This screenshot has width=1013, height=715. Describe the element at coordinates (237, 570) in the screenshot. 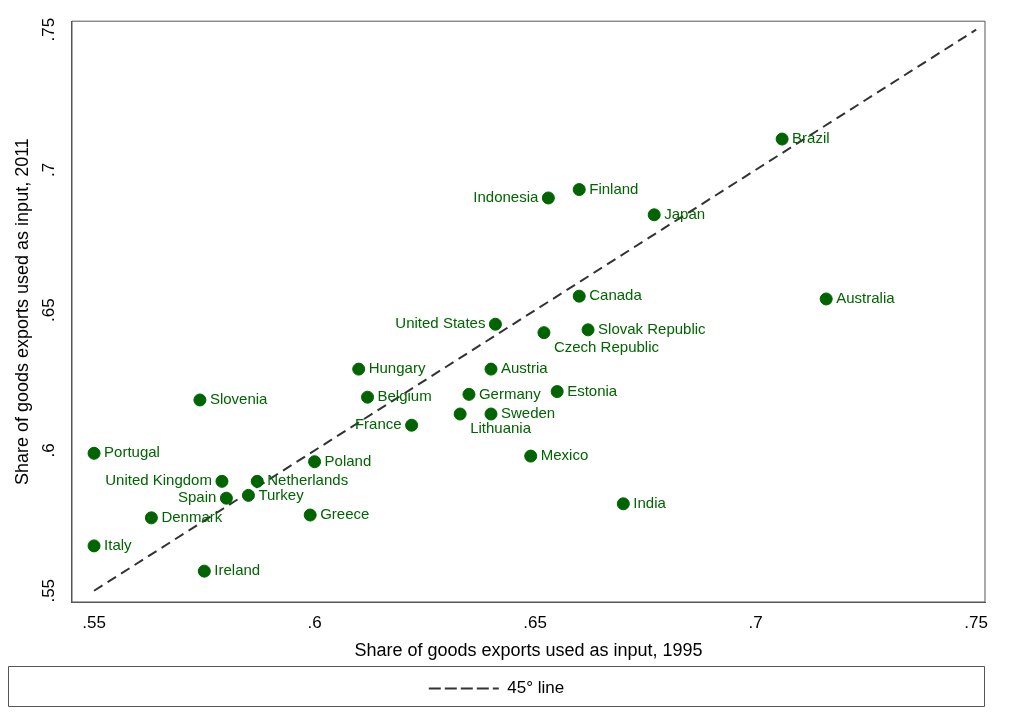

I see `data-label: Ireland` at that location.